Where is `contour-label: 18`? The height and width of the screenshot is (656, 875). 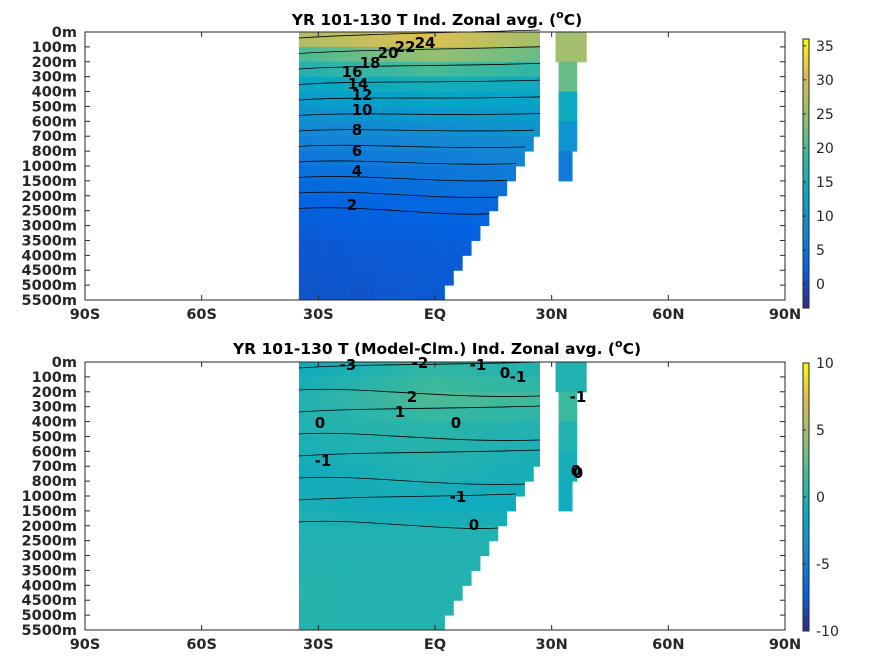
contour-label: 18 is located at coordinates (370, 63).